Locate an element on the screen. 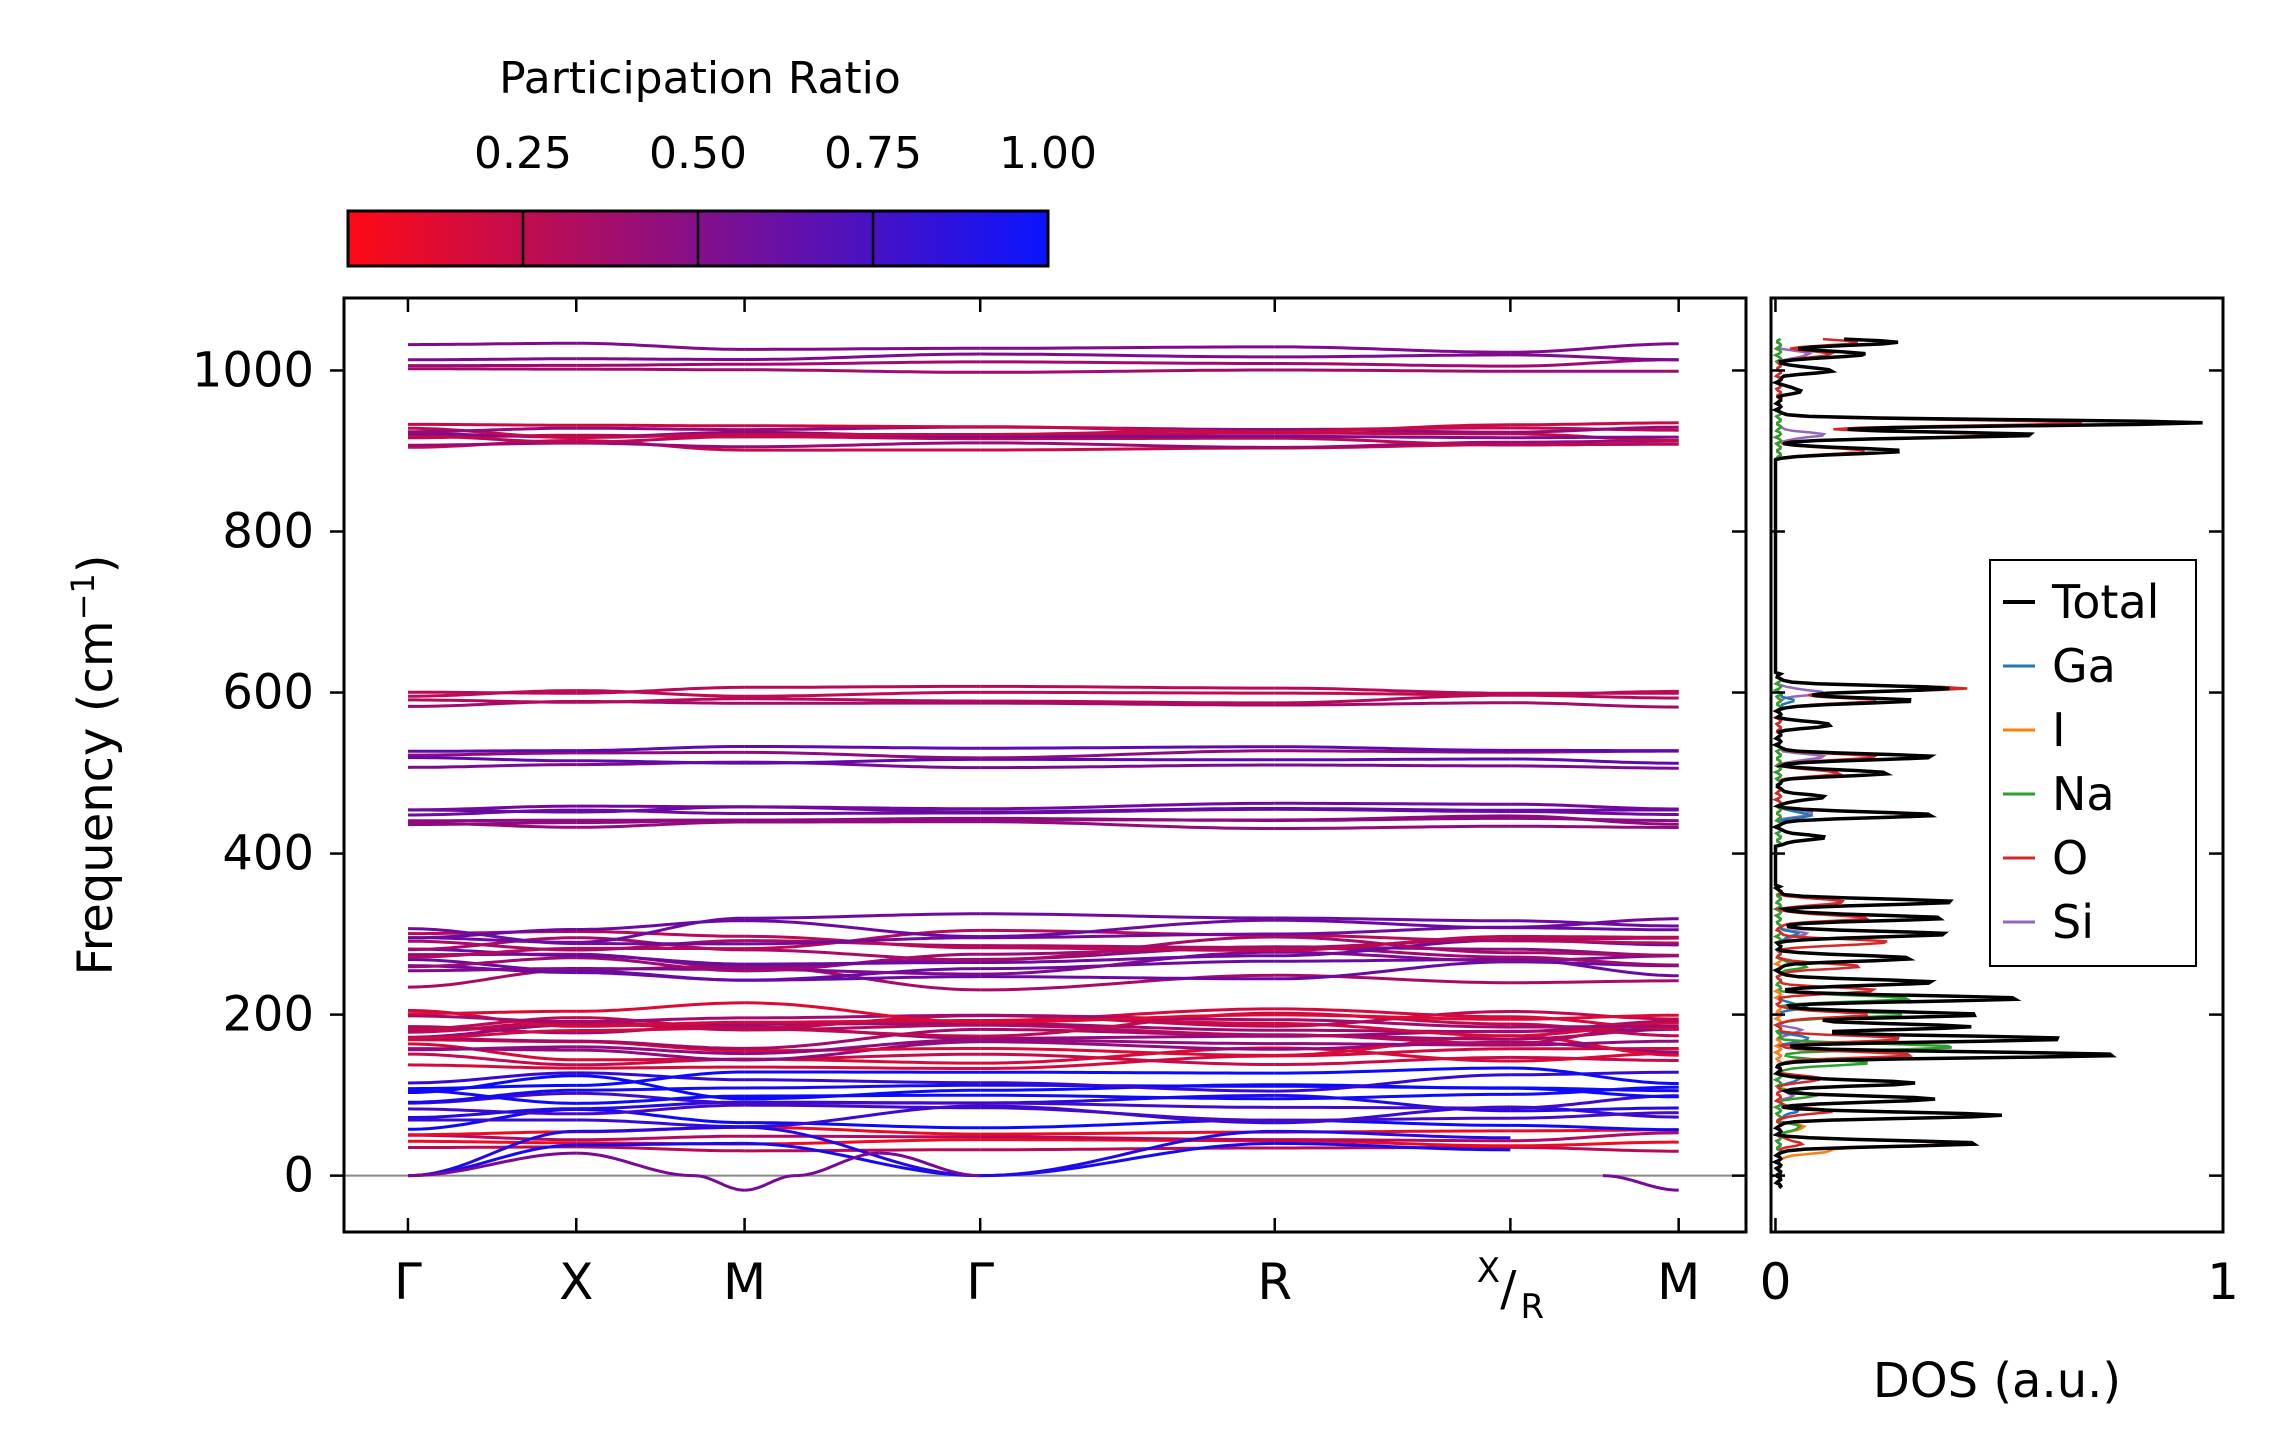 The image size is (2275, 1455). legend-label-total: Total is located at coordinates (2105, 602).